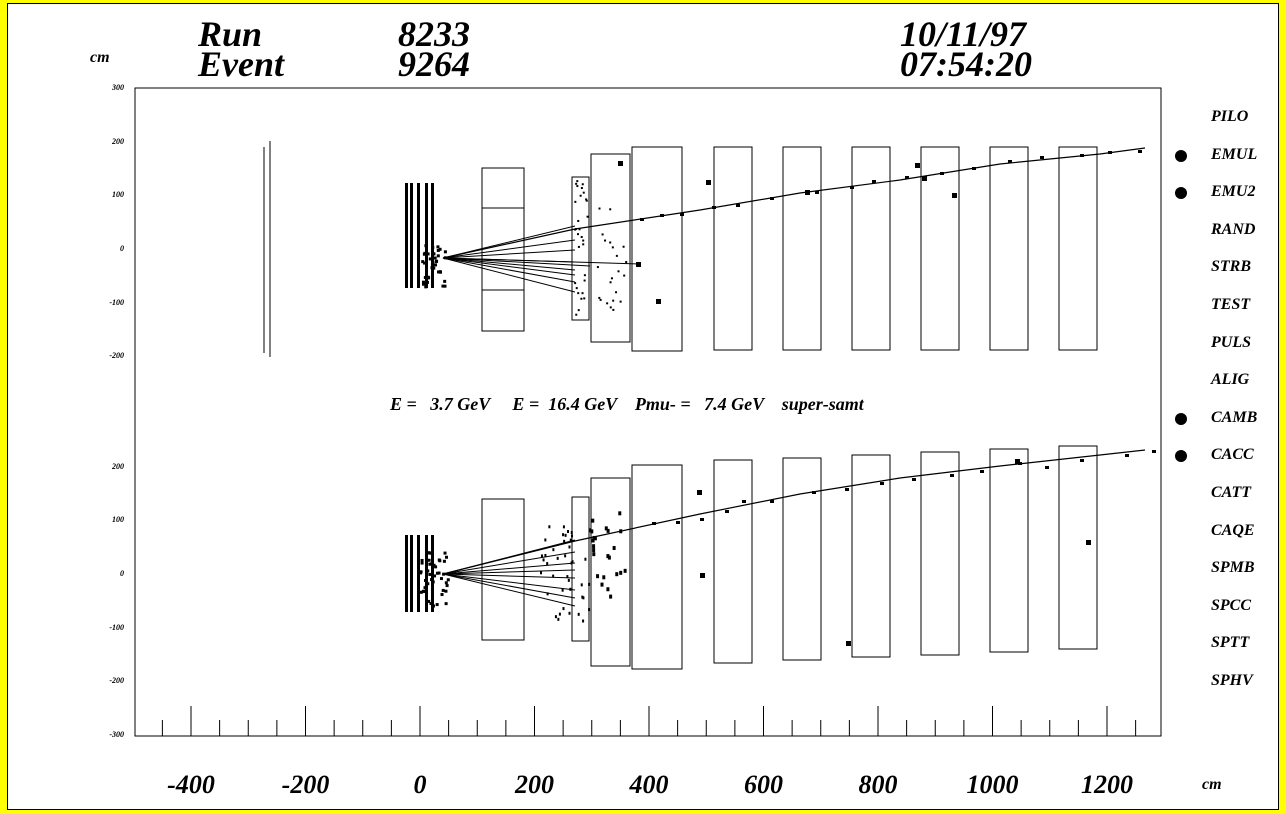 The height and width of the screenshot is (814, 1286). I want to click on trigger-label: SPMB, so click(1233, 568).